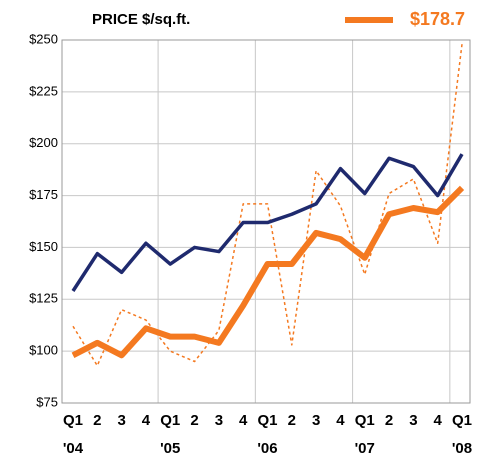  What do you see at coordinates (462, 448) in the screenshot?
I see `x-year-label: '08` at bounding box center [462, 448].